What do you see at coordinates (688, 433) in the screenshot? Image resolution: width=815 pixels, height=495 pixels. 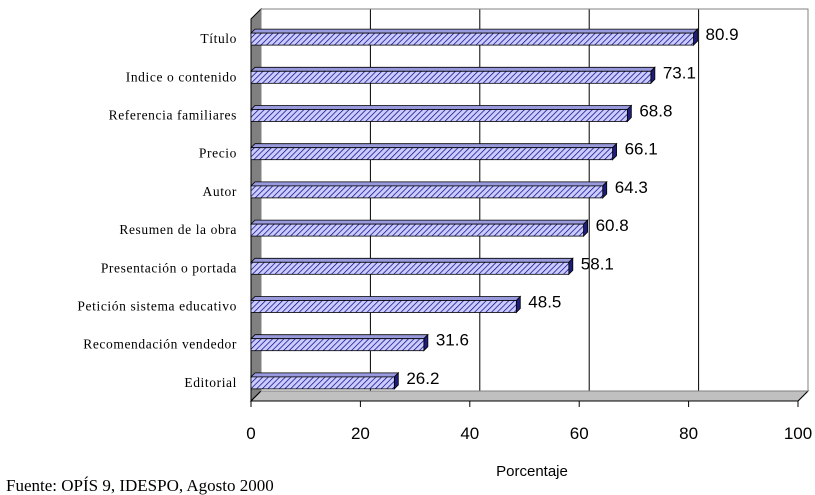 I see `x-tick-label: 80` at bounding box center [688, 433].